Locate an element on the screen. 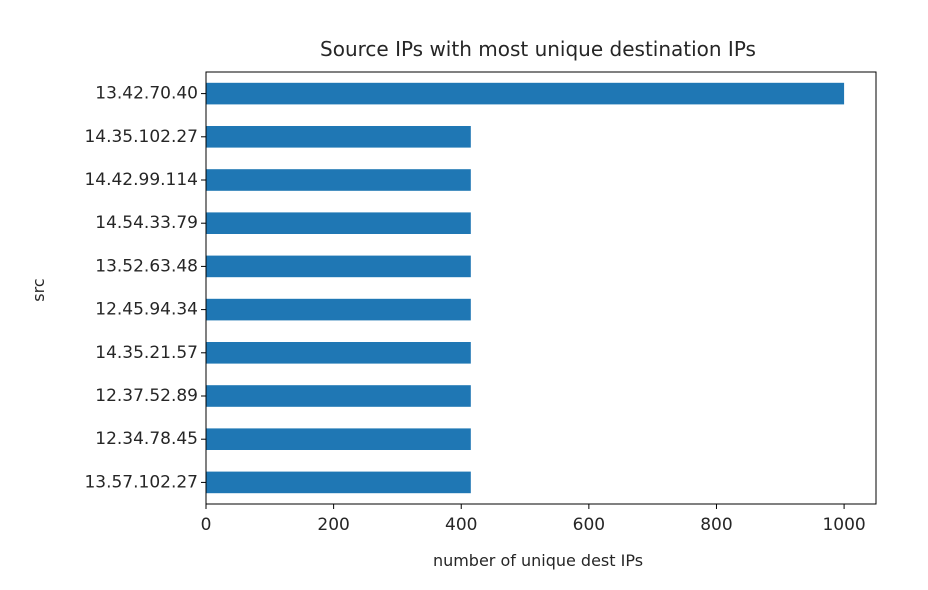  y-tick-label-2: 14.42.99.114 is located at coordinates (141, 180).